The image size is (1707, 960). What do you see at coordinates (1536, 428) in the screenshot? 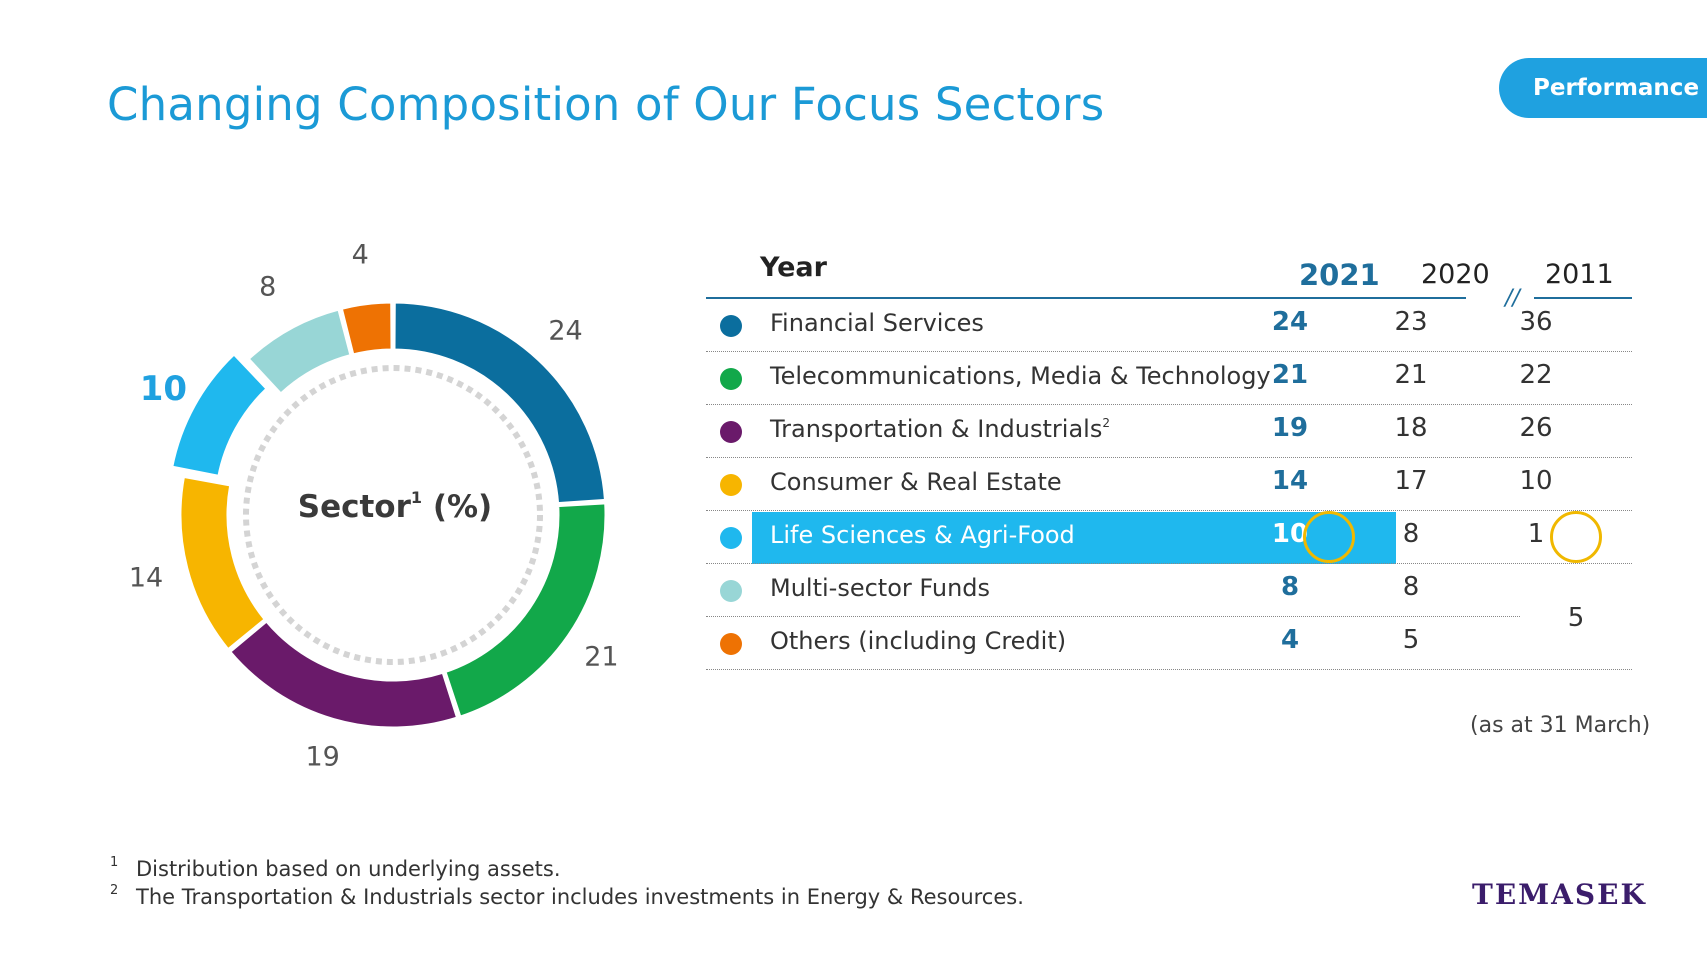
I see `value-2011: 26` at bounding box center [1536, 428].